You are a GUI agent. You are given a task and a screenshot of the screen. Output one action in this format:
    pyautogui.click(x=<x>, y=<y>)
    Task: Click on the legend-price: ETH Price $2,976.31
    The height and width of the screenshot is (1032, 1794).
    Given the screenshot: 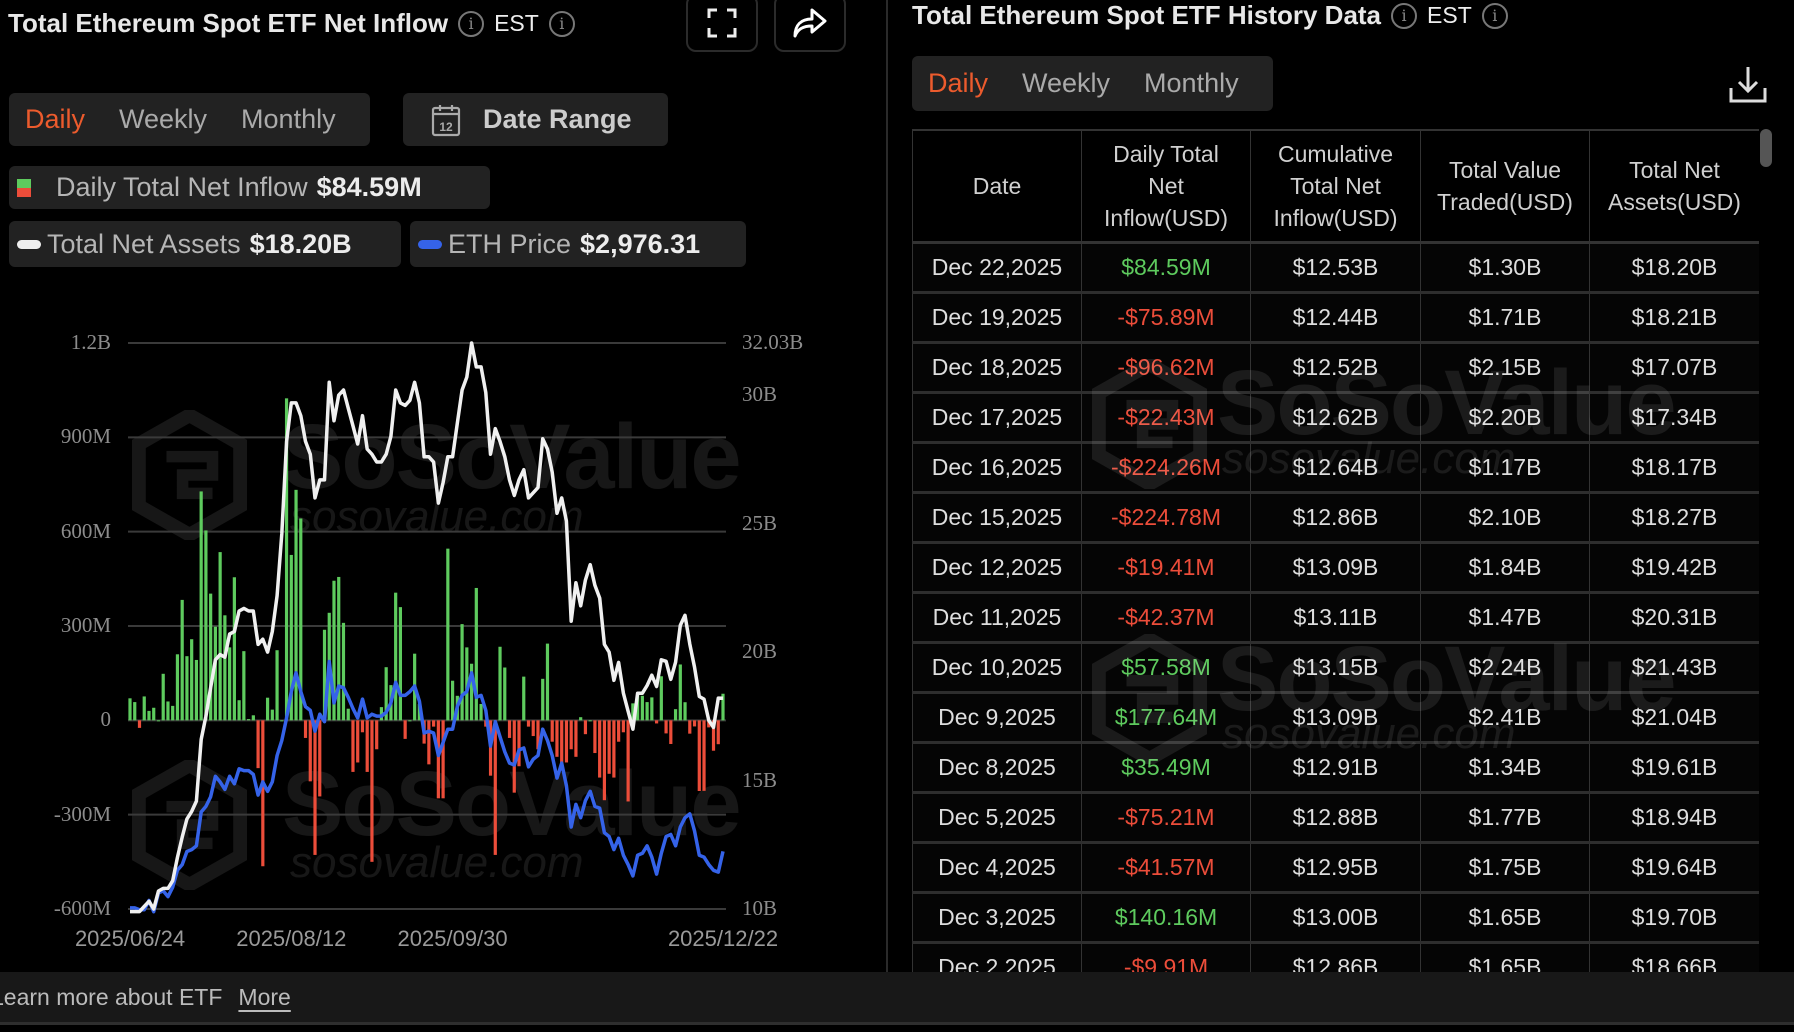 What is the action you would take?
    pyautogui.click(x=578, y=244)
    